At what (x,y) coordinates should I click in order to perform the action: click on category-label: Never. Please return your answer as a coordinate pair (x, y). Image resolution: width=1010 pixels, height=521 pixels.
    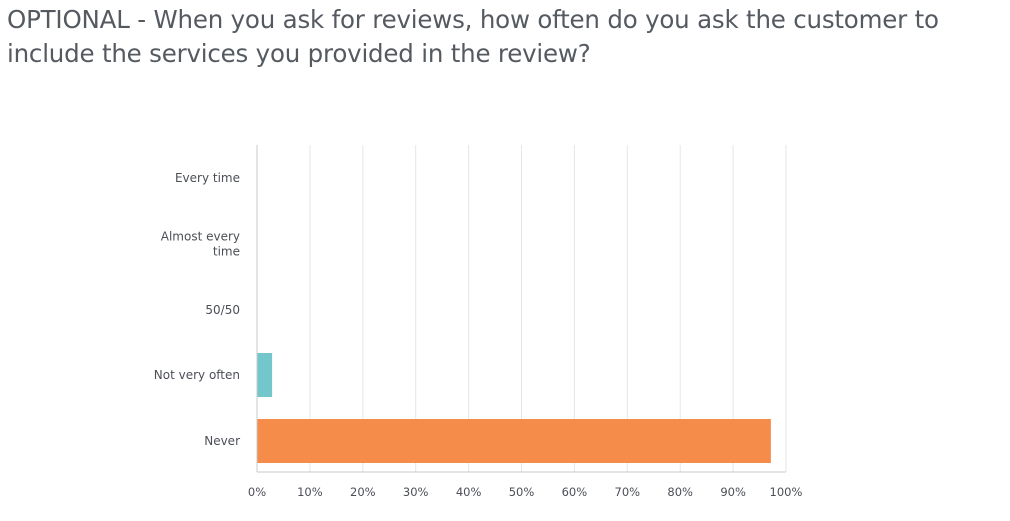
    Looking at the image, I should click on (222, 441).